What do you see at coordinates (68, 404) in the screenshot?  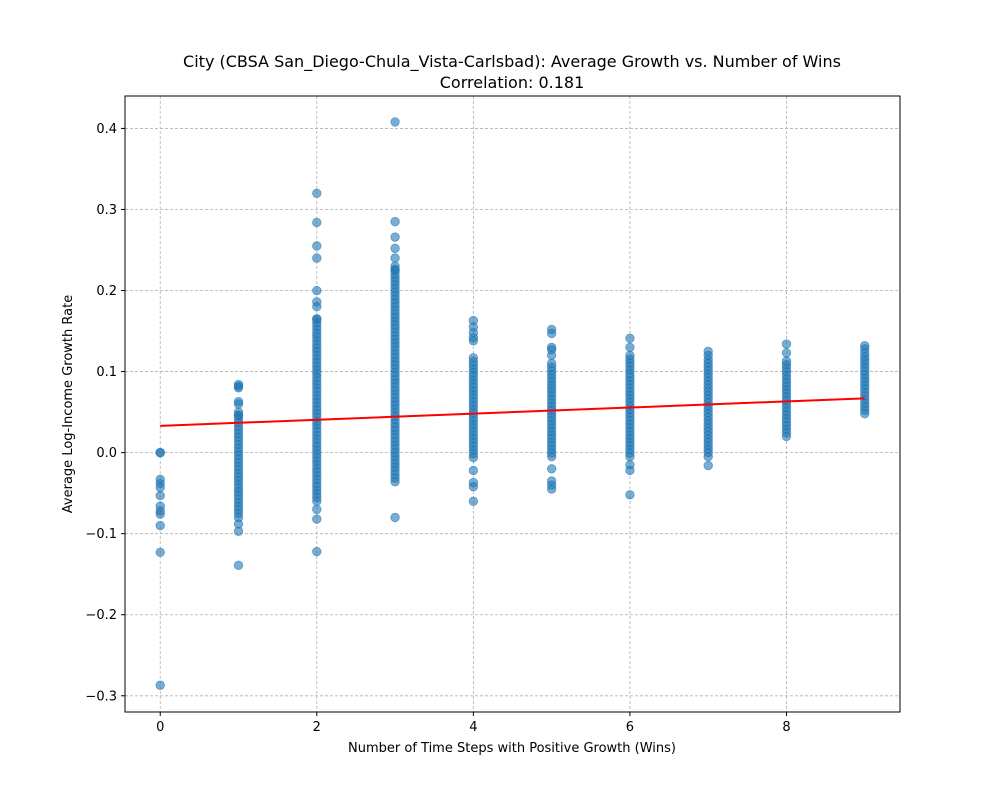 I see `y-axis-label: Average Log-Income Growth Rate` at bounding box center [68, 404].